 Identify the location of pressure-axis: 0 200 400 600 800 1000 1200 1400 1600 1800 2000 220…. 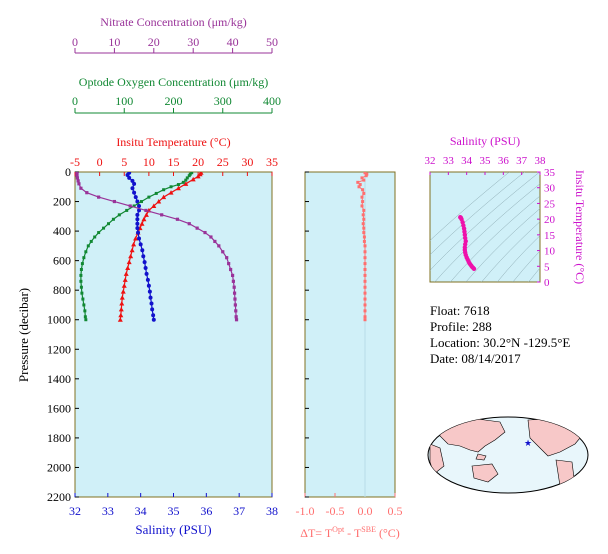
(63, 334).